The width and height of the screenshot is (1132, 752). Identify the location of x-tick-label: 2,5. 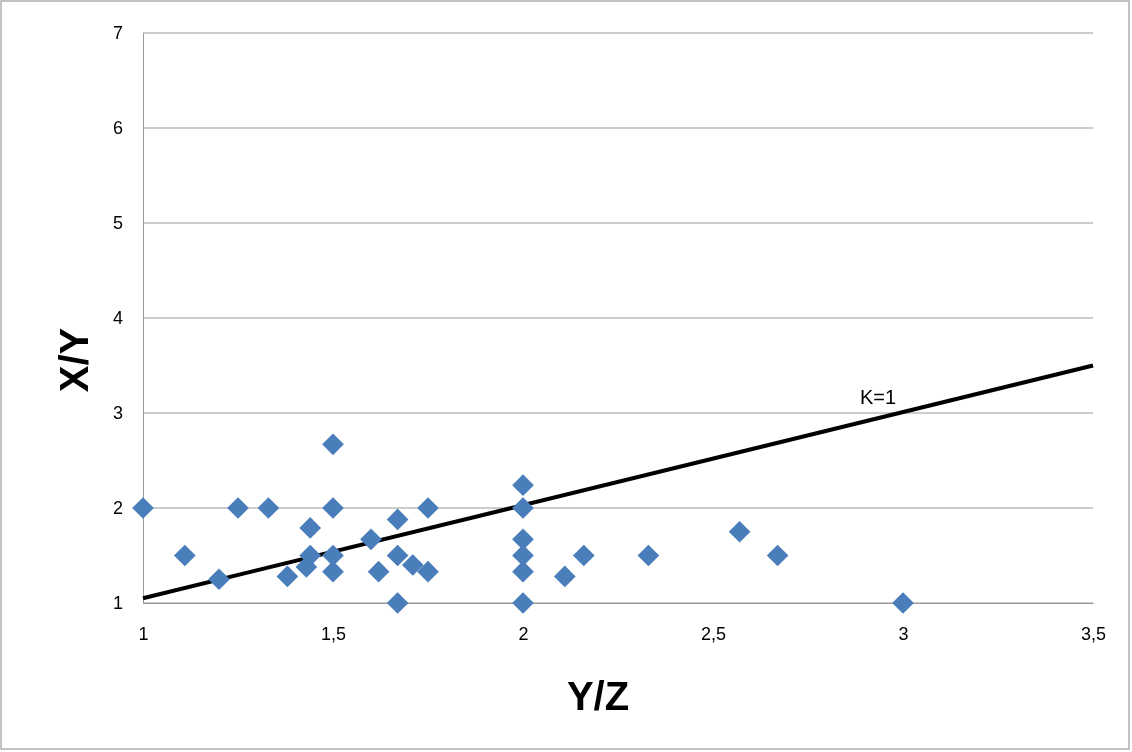
(713, 633).